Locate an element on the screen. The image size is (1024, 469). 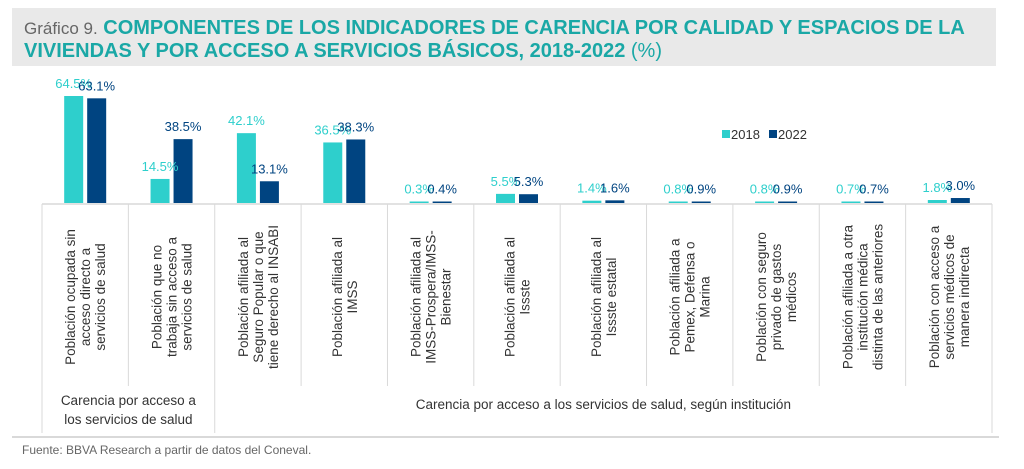
category-label-line: médicos is located at coordinates (791, 297).